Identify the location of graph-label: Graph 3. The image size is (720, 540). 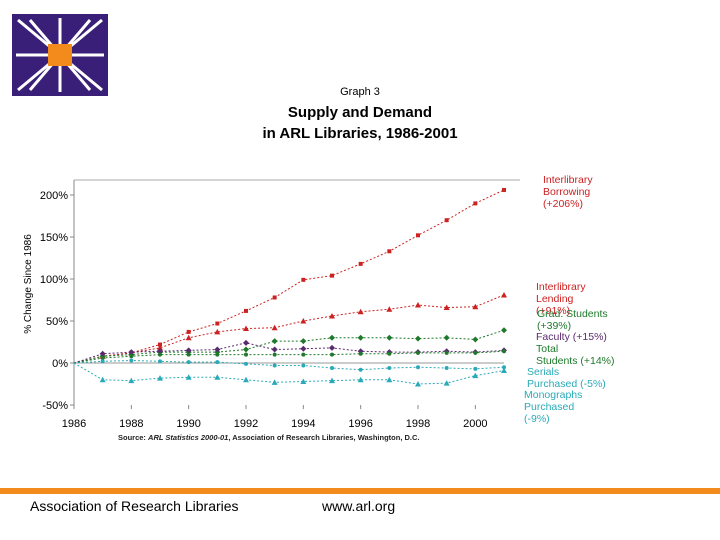
(360, 92).